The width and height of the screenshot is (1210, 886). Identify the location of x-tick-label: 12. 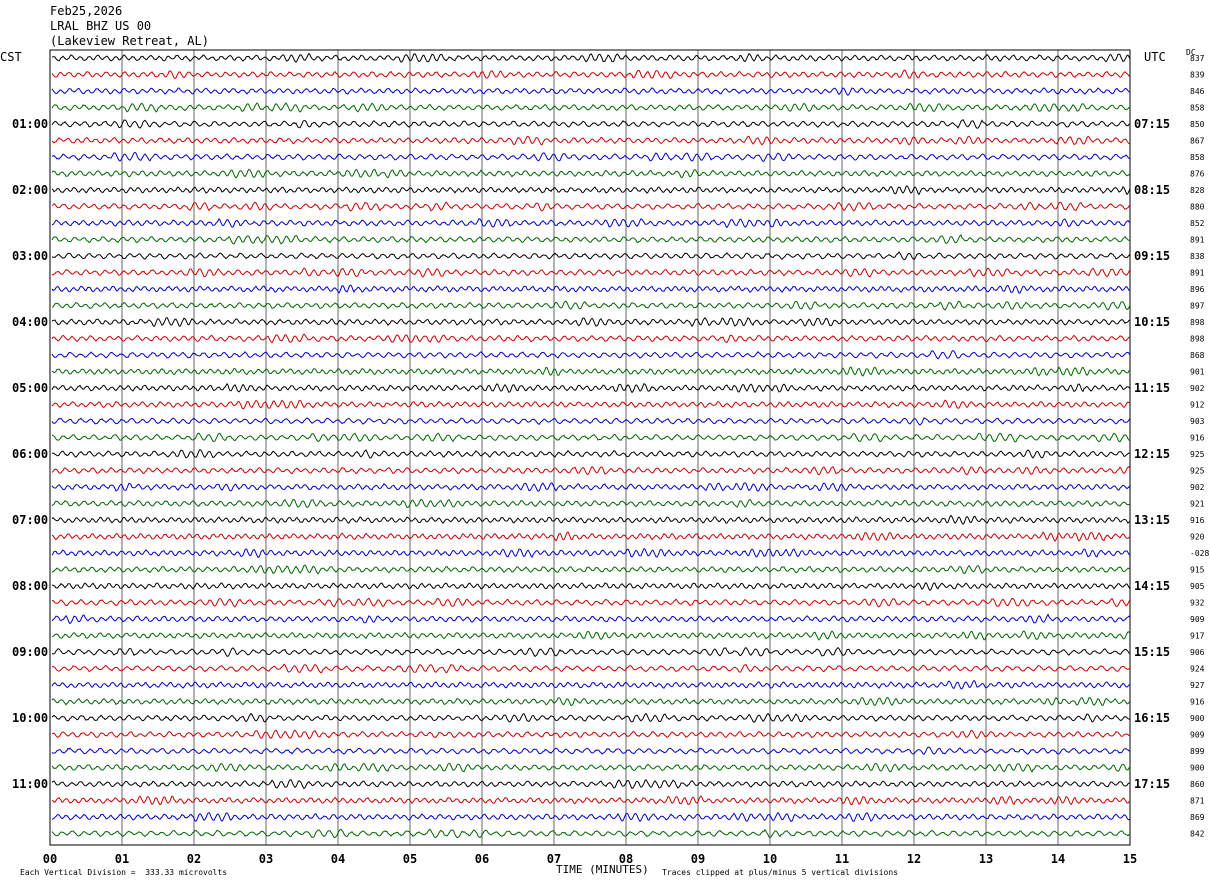
(914, 859).